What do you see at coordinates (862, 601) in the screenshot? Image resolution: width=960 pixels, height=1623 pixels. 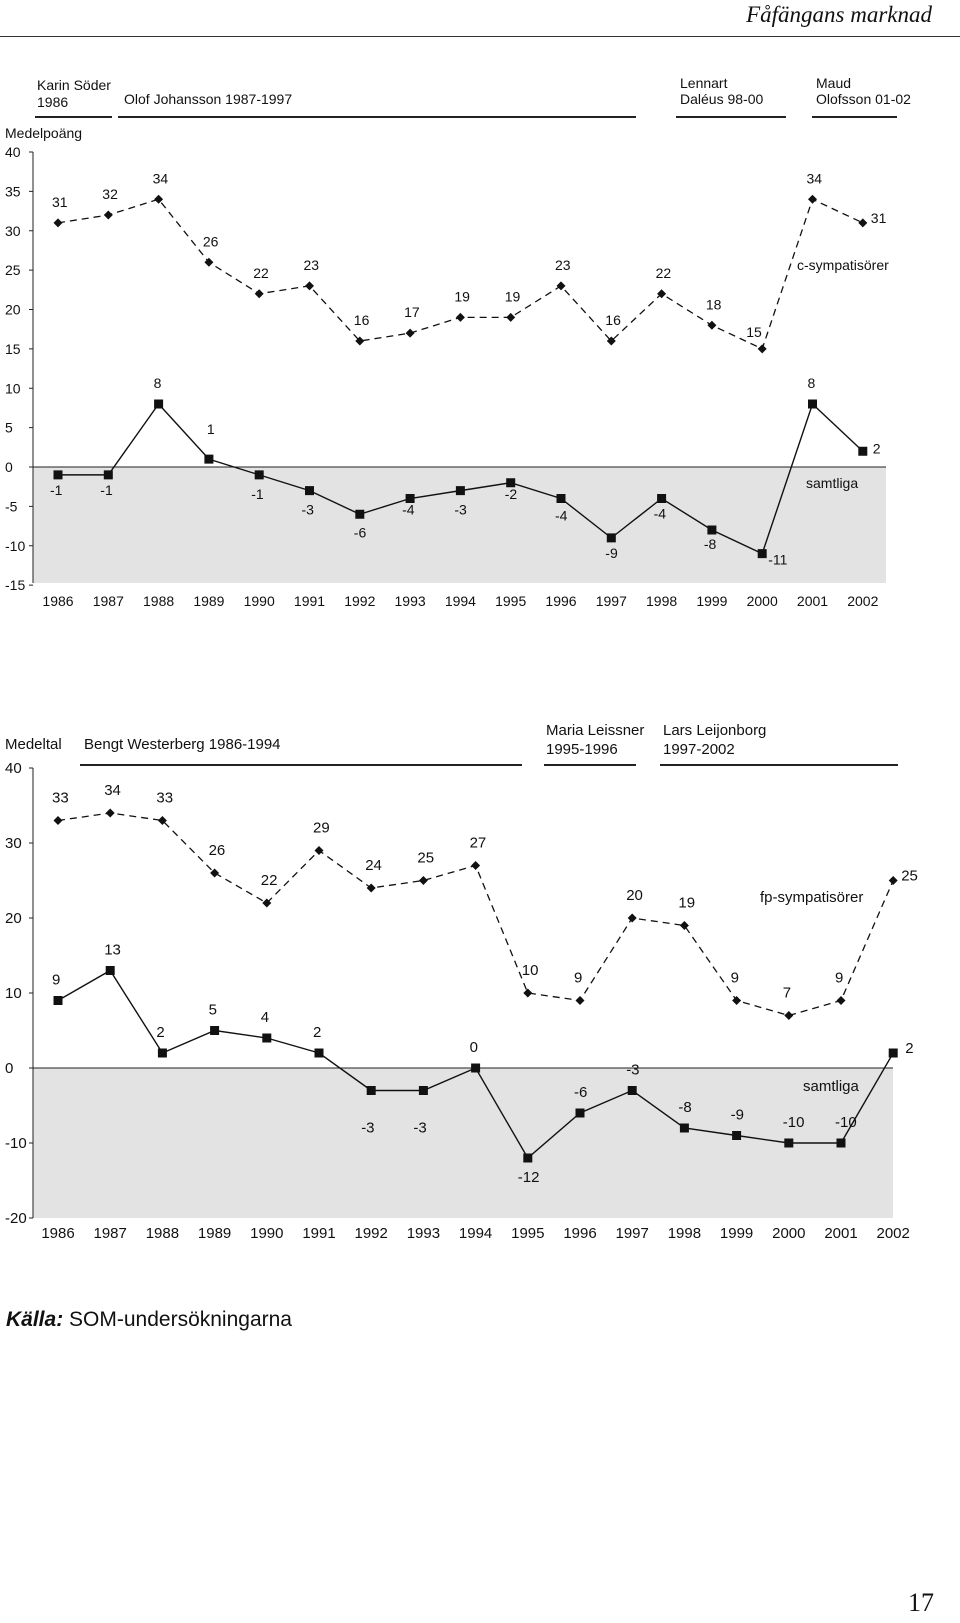 I see `x-tick-label: 2002` at bounding box center [862, 601].